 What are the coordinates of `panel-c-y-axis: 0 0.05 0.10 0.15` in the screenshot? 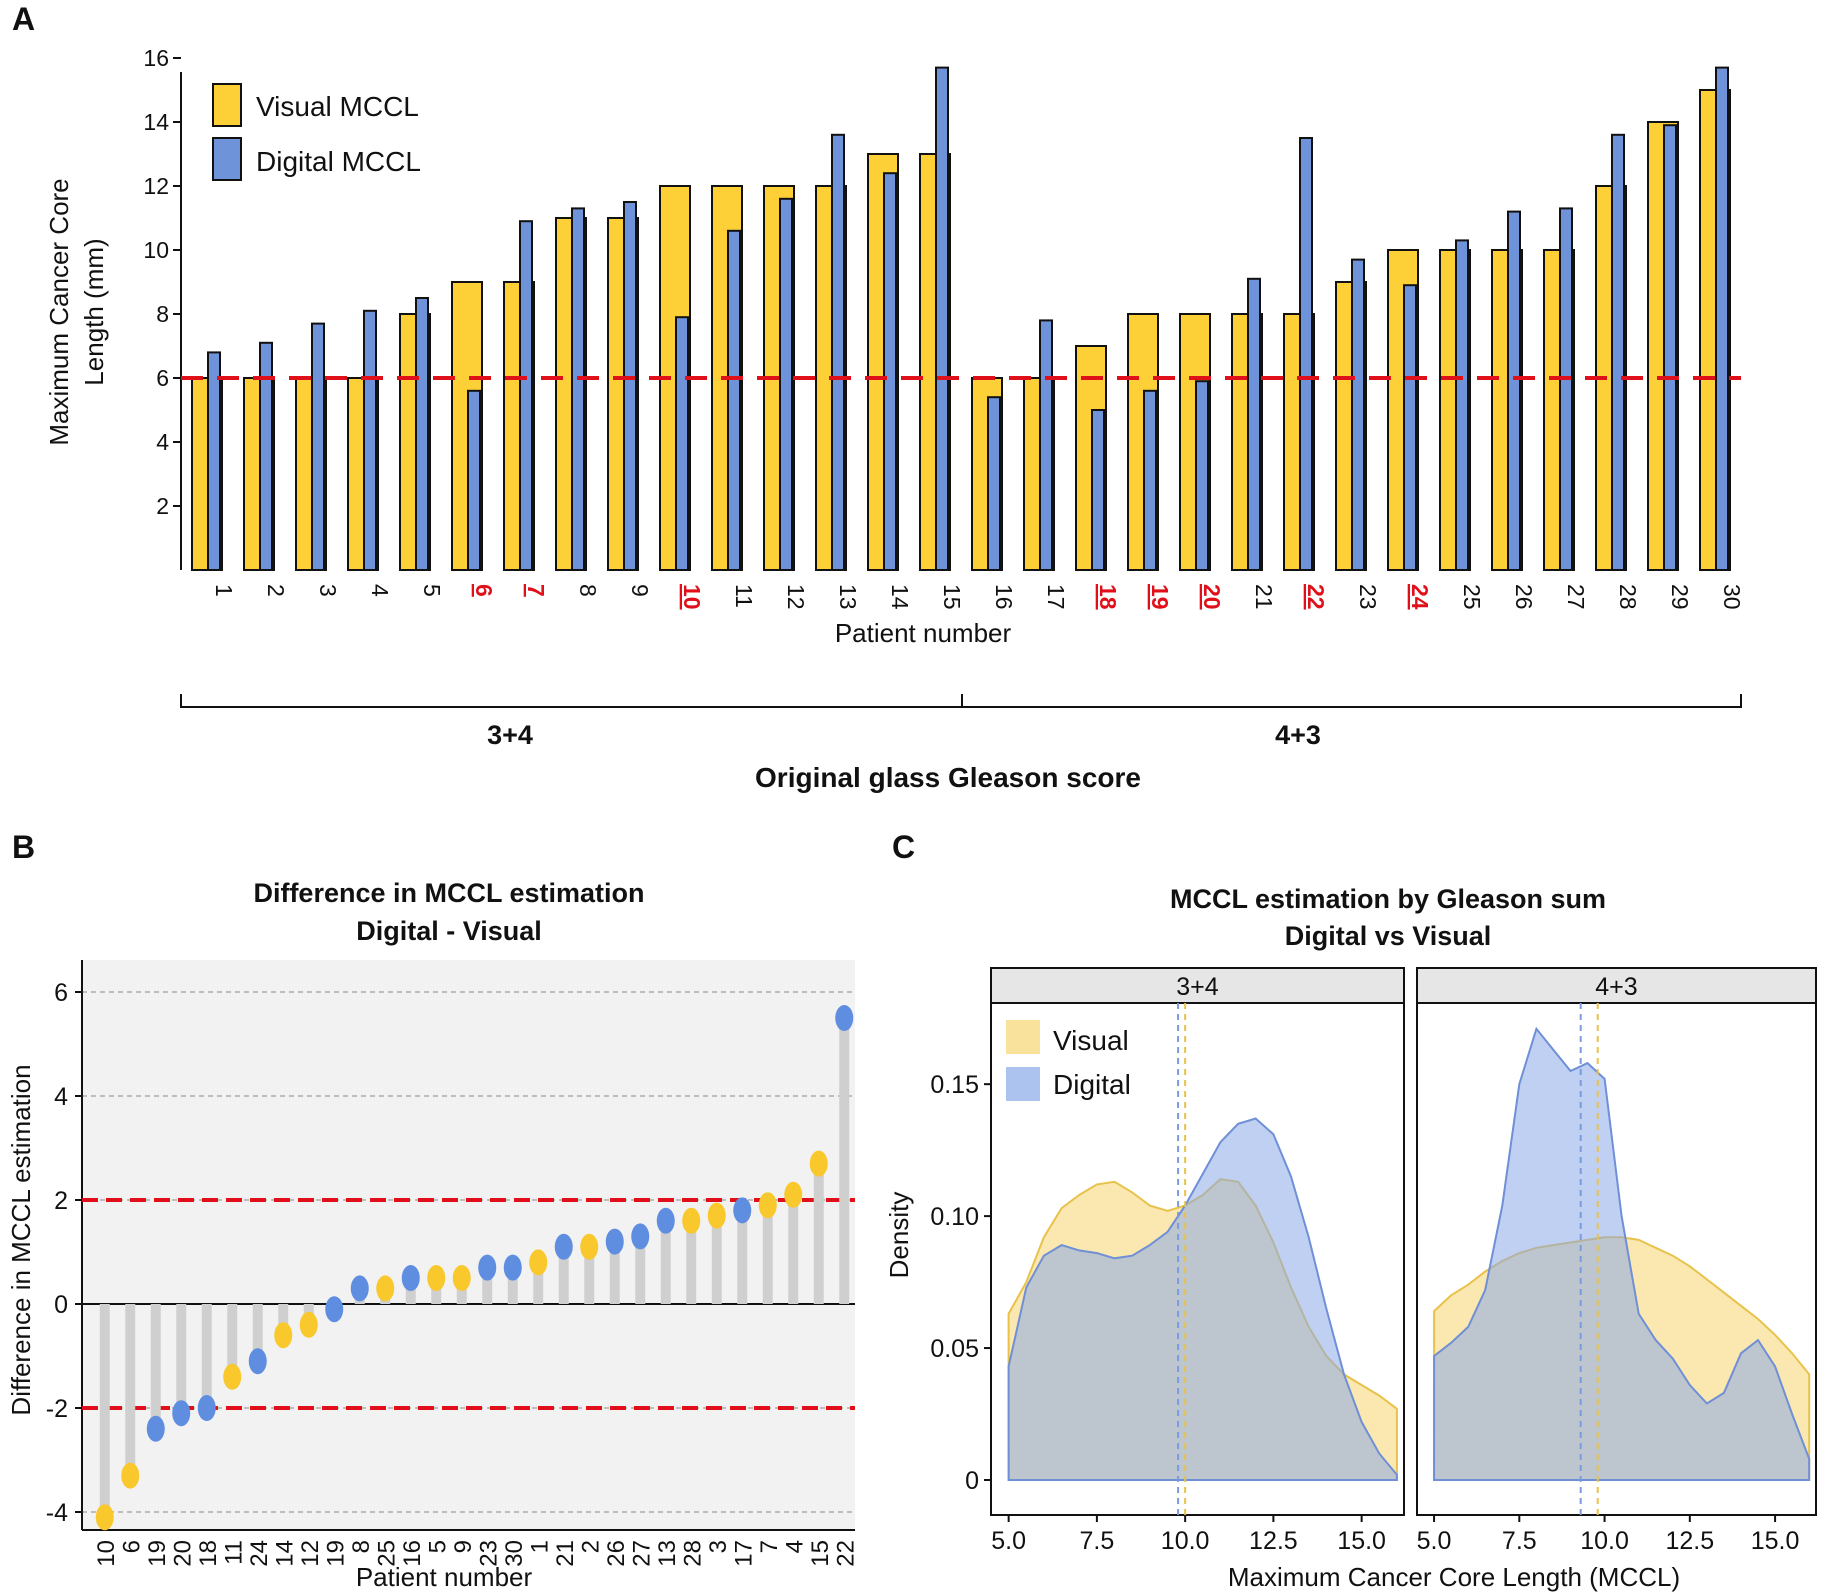 It's located at (960, 1283).